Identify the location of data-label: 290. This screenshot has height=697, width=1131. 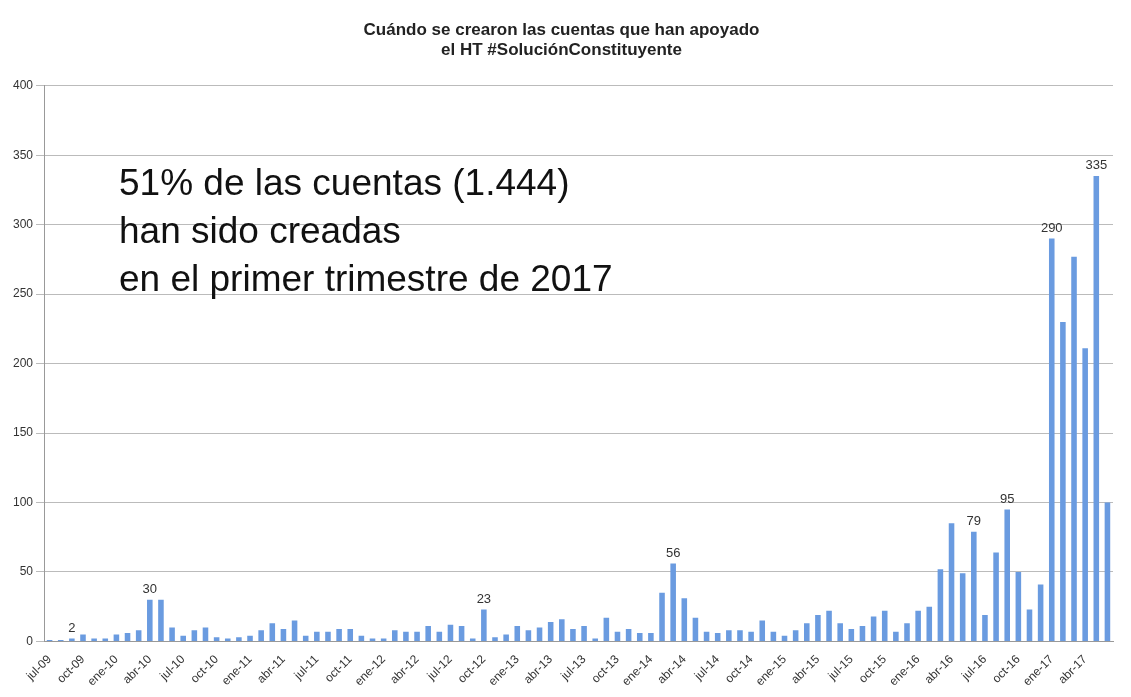
(1051, 227).